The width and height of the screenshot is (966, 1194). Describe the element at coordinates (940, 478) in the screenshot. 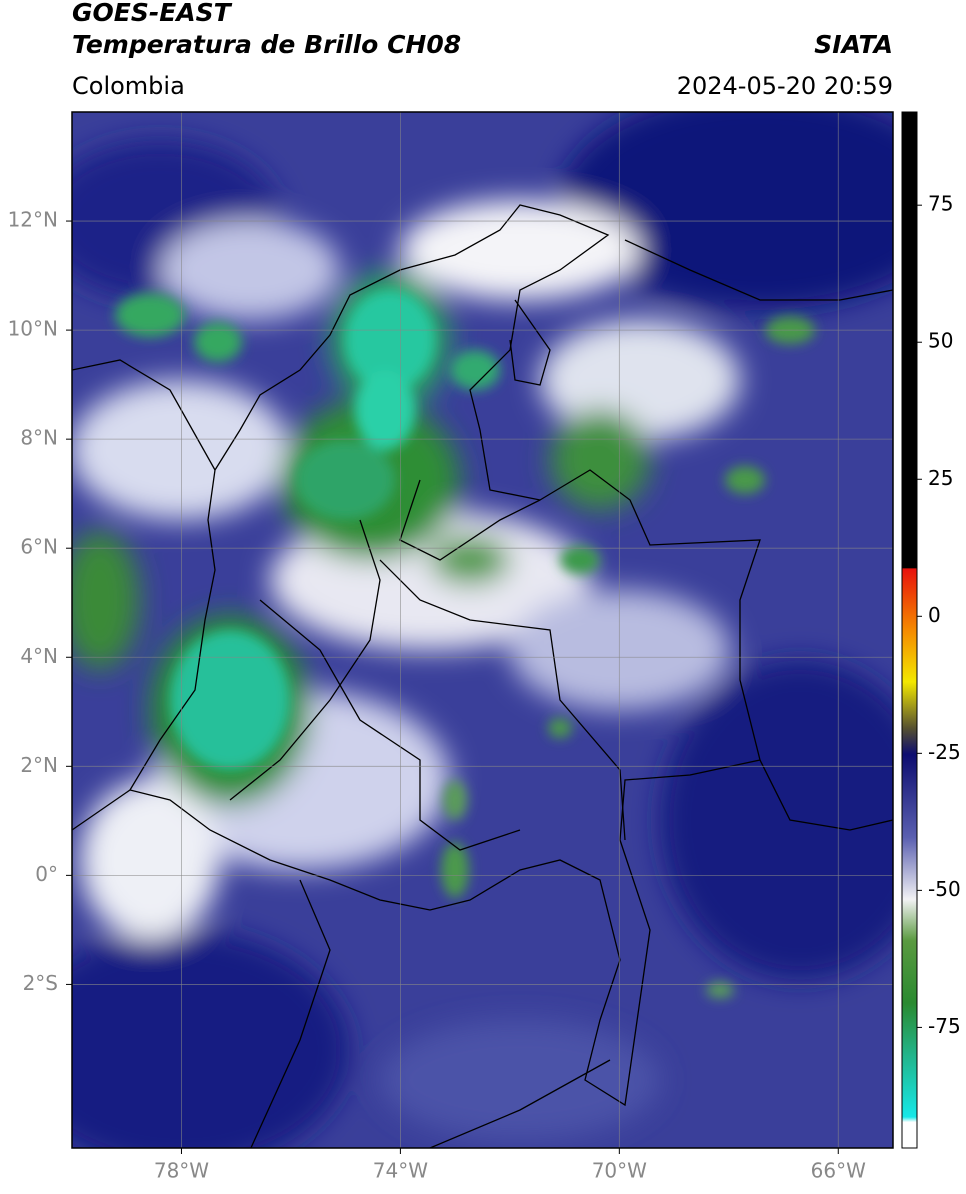

I see `colorbar-tick-label: 25` at that location.